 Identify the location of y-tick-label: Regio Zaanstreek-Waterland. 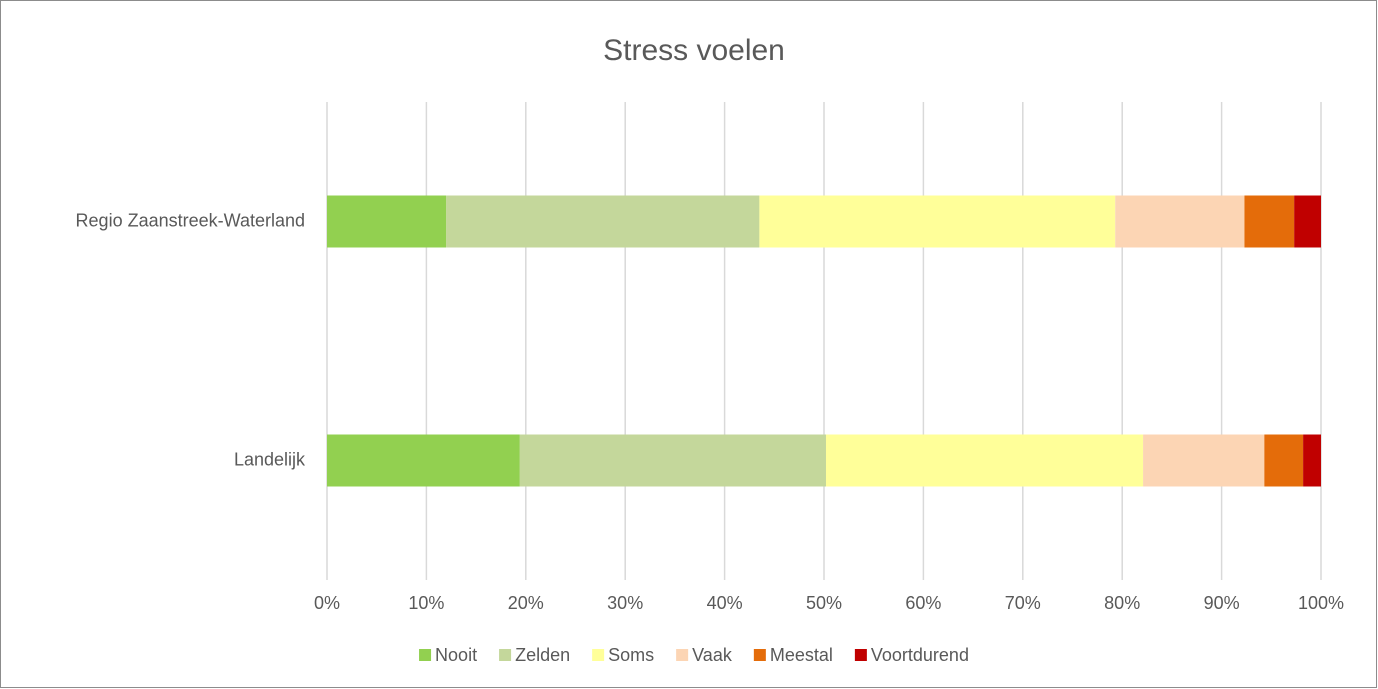
(190, 220).